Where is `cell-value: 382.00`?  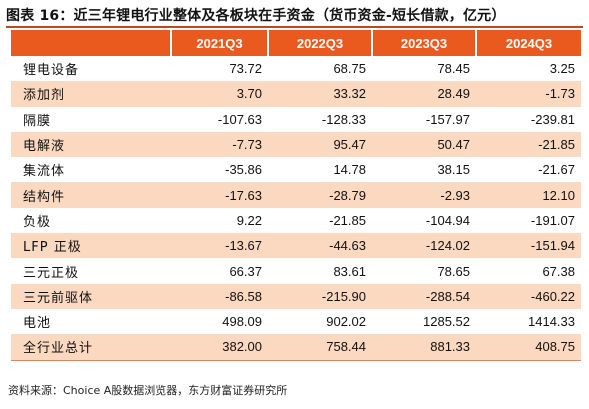 cell-value: 382.00 is located at coordinates (219, 347).